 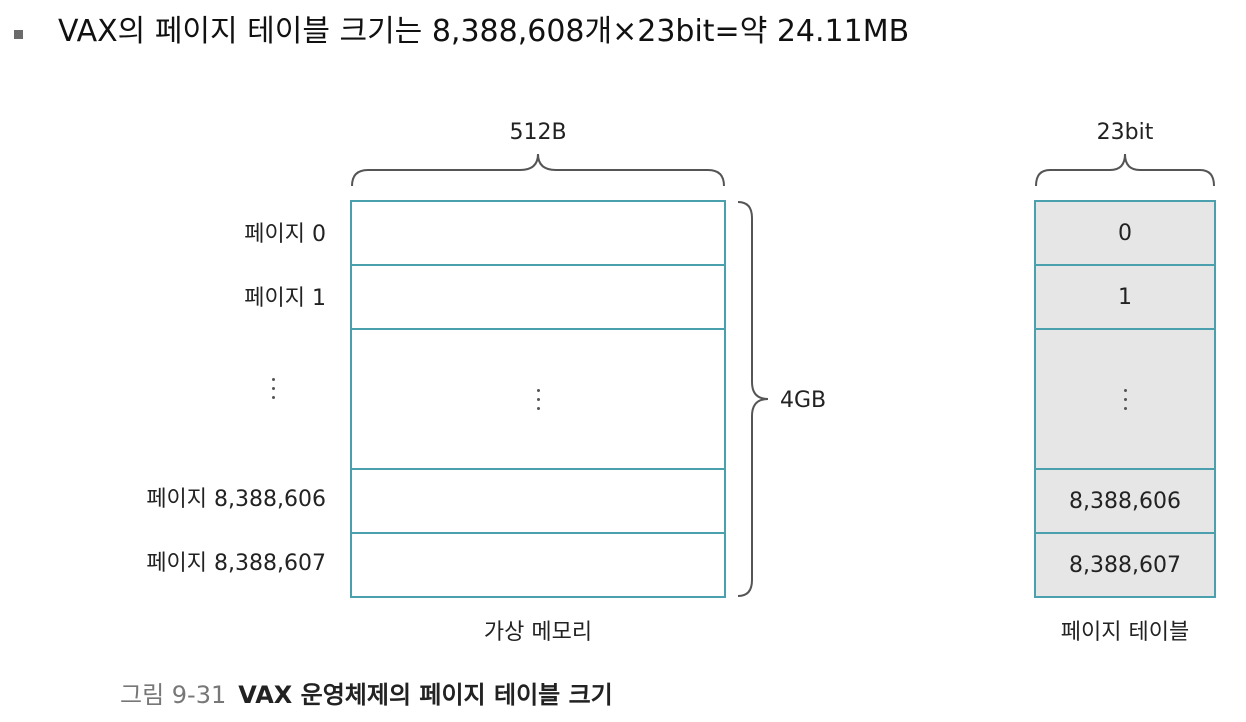 What do you see at coordinates (173, 695) in the screenshot?
I see `figure-number: 그림 9-31` at bounding box center [173, 695].